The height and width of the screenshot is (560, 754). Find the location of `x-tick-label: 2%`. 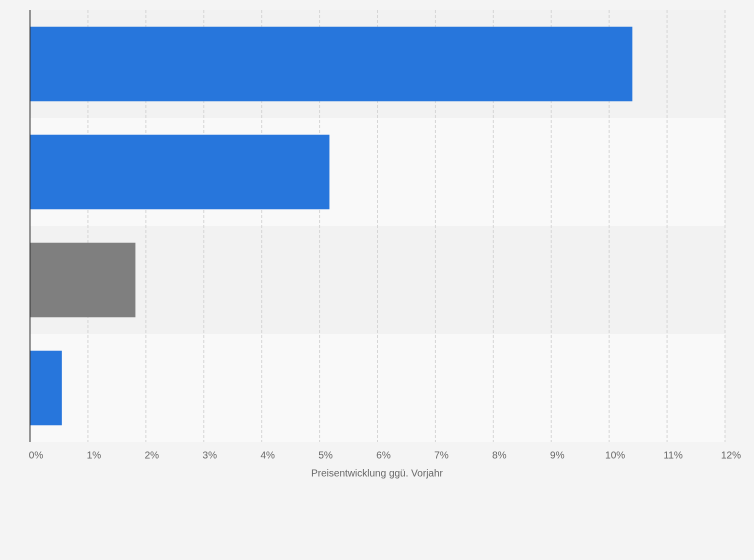

x-tick-label: 2% is located at coordinates (152, 456).